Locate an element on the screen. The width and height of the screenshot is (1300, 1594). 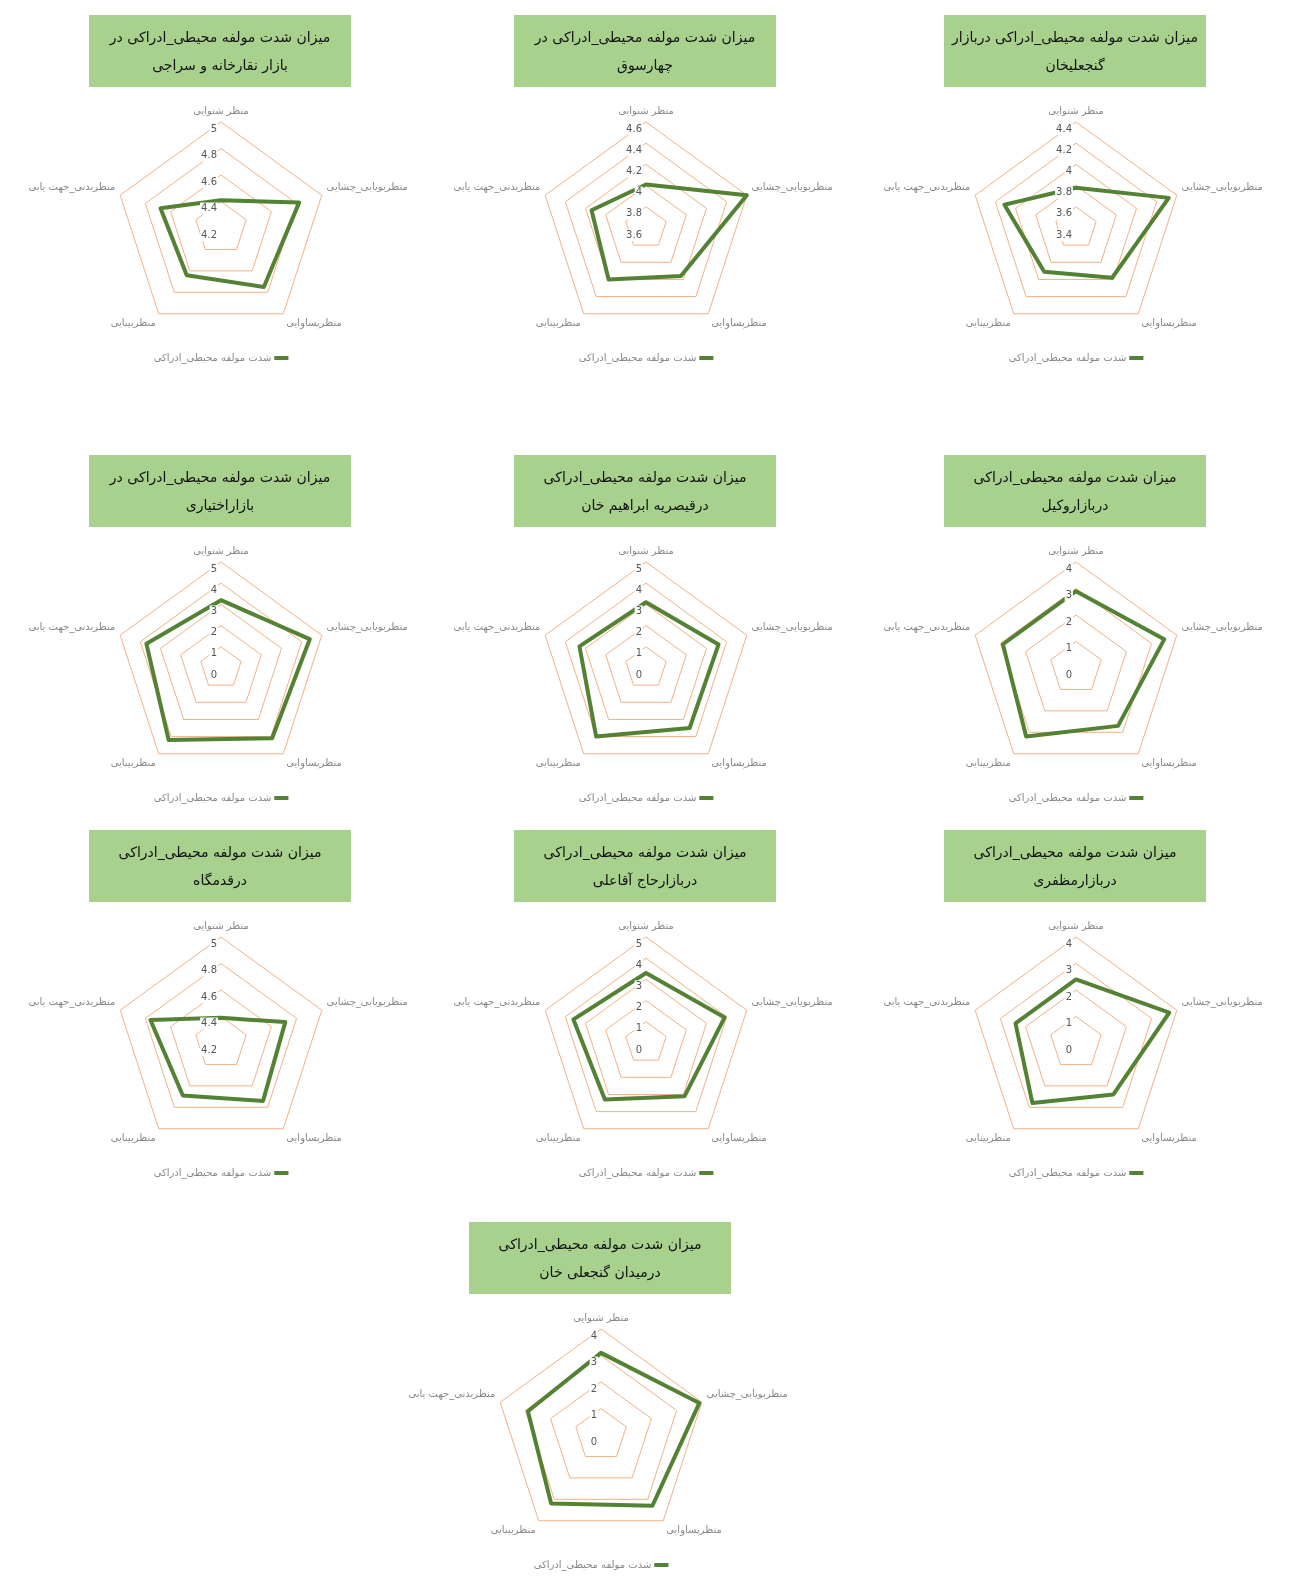
chart-title: میزان شدت مولفه محیطی_ادراکی دربازارحاج آقاعلی is located at coordinates (645, 866).